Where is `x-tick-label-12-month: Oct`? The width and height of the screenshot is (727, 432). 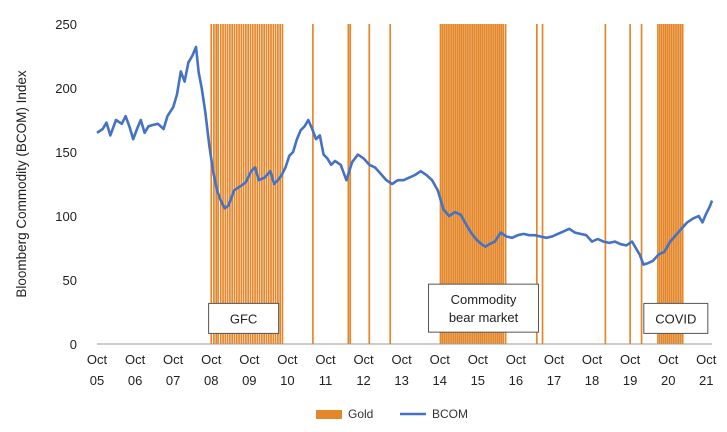
x-tick-label-12-month: Oct is located at coordinates (554, 359).